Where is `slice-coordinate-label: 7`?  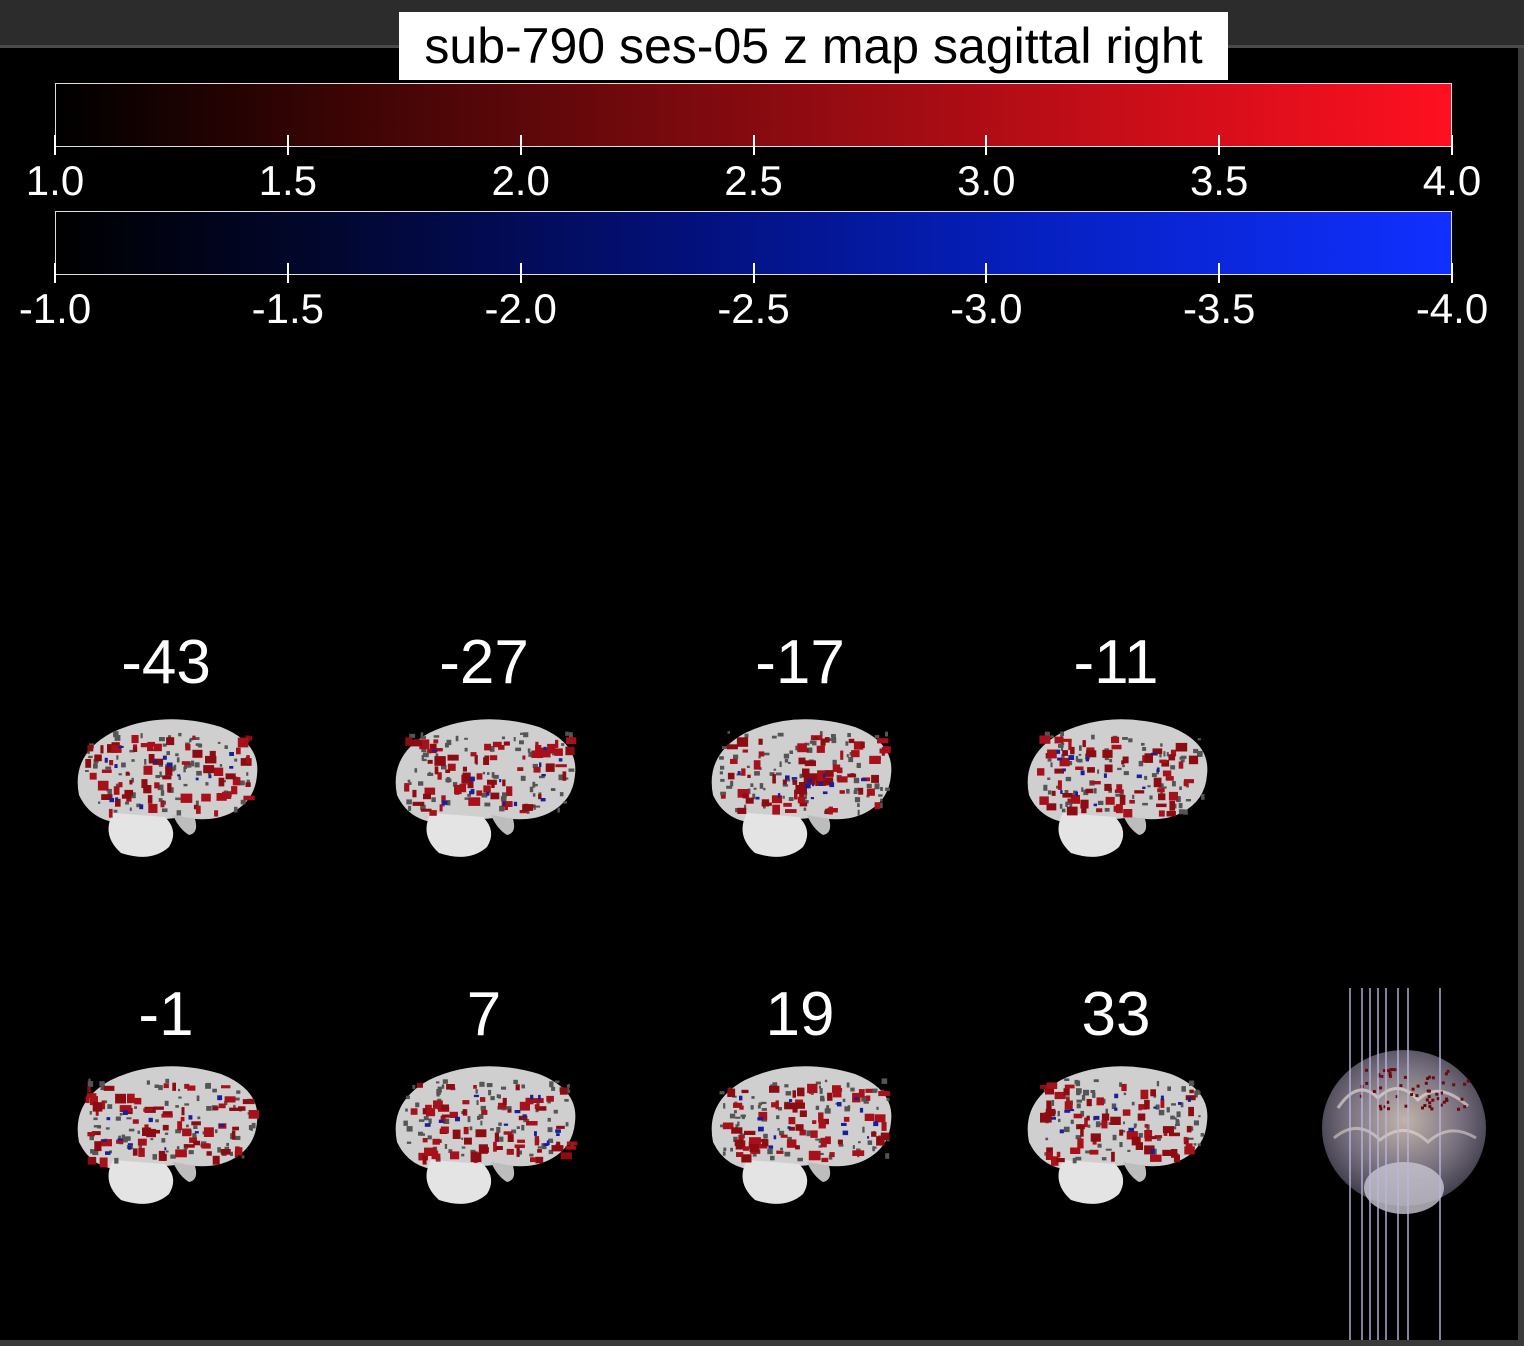
slice-coordinate-label: 7 is located at coordinates (484, 1014).